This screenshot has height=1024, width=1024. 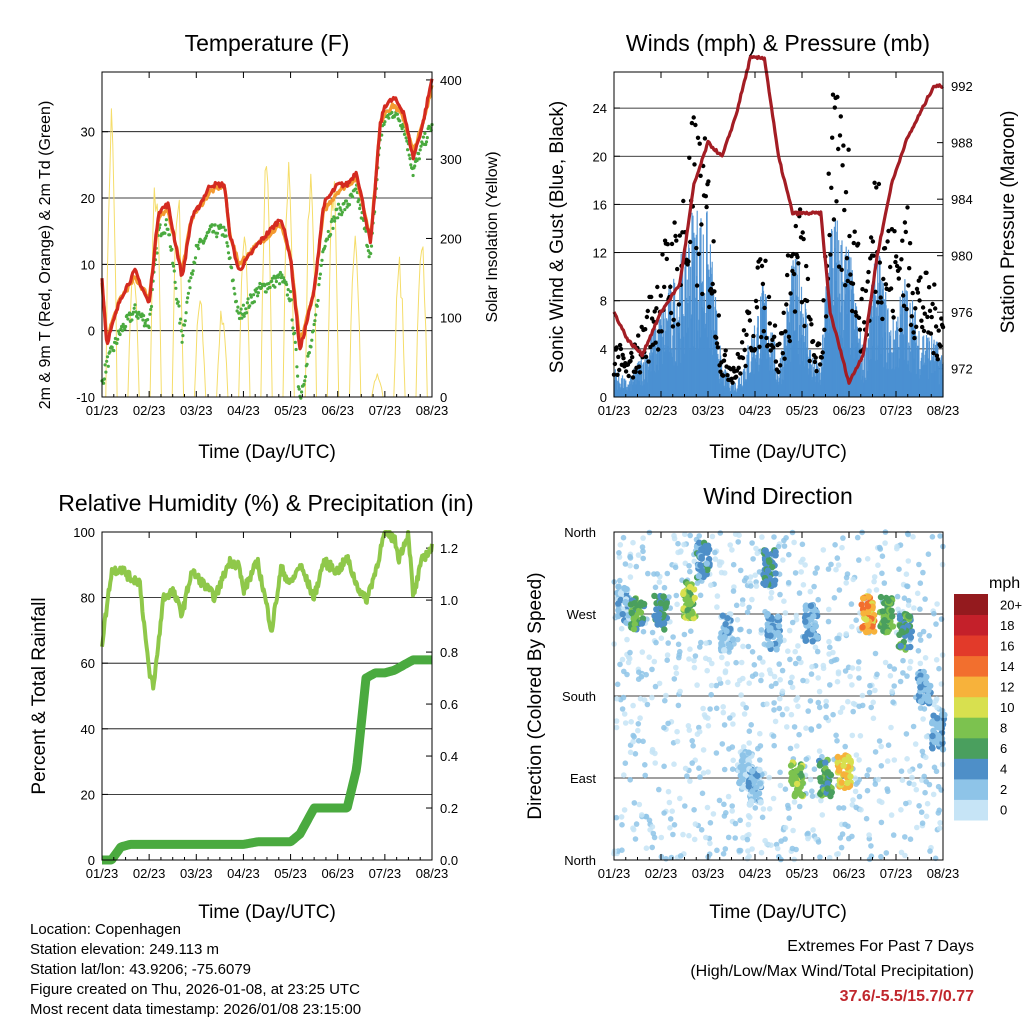 I want to click on temp-xtick-label: 07/23, so click(x=385, y=410).